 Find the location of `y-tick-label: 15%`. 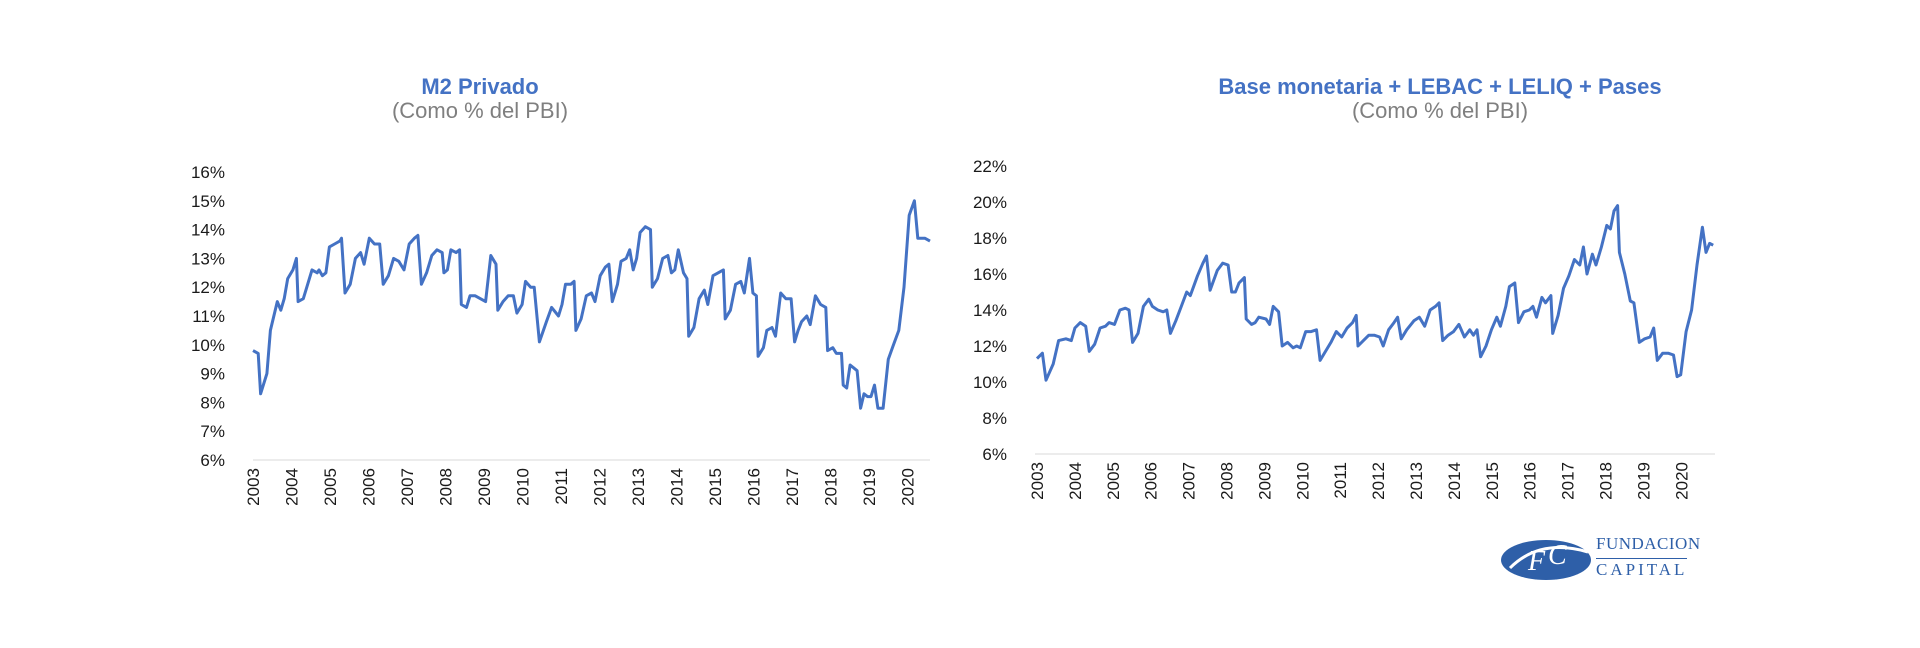

y-tick-label: 15% is located at coordinates (208, 201).